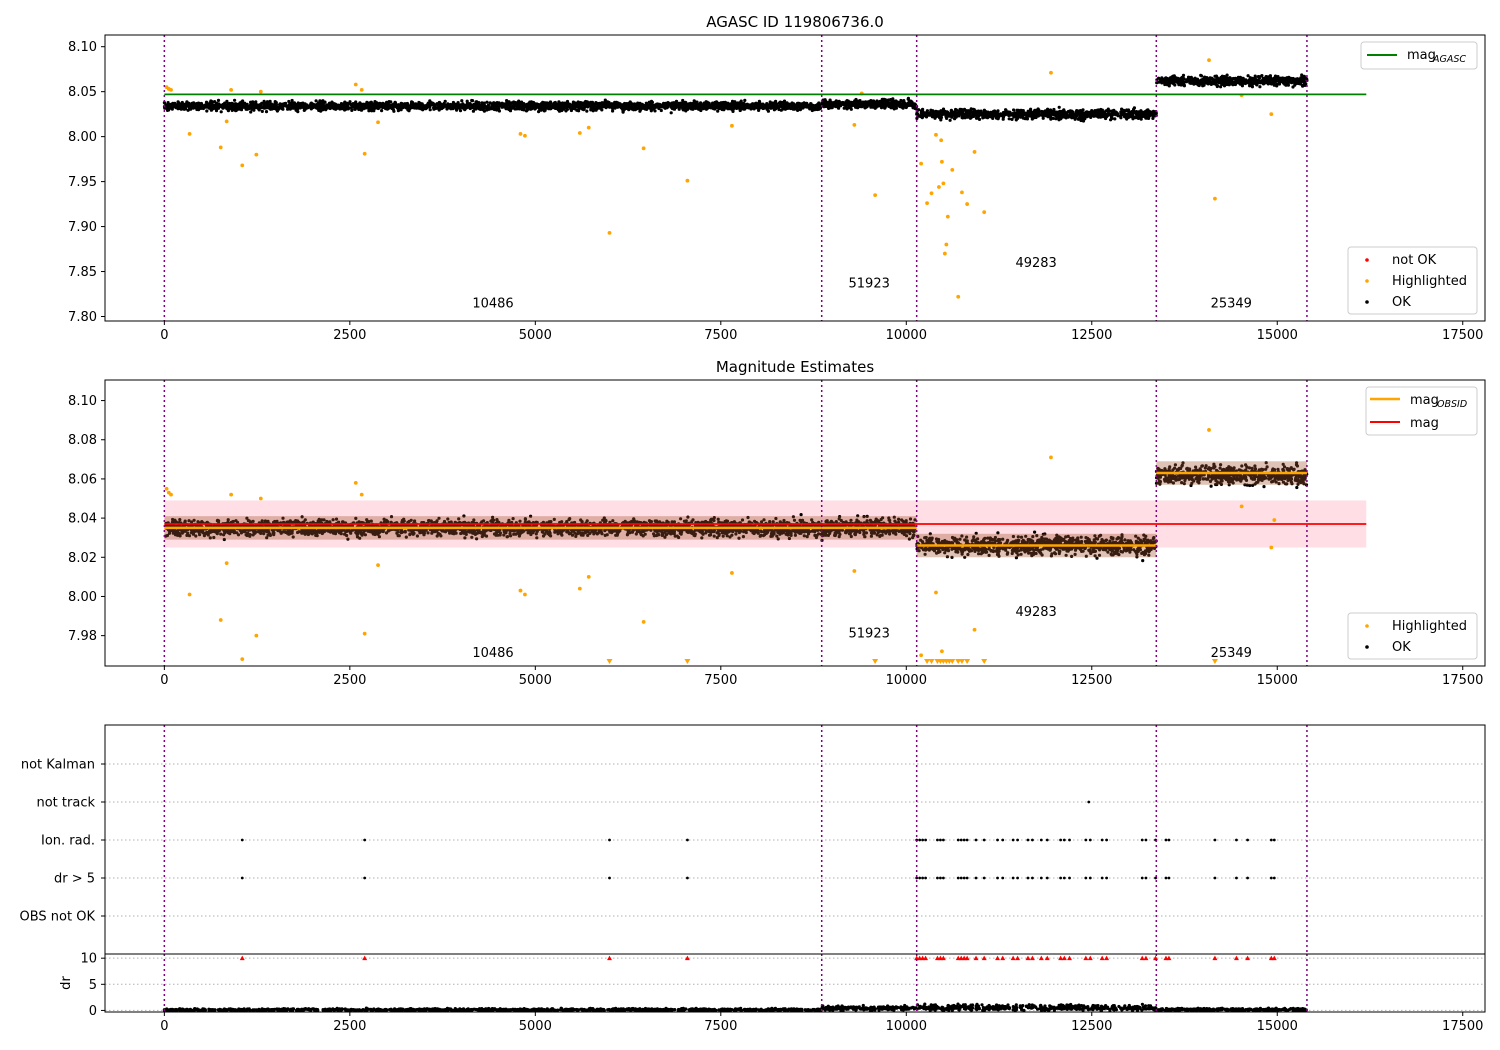 This screenshot has width=1500, height=1050. I want to click on obsid-label: 10486, so click(492, 653).